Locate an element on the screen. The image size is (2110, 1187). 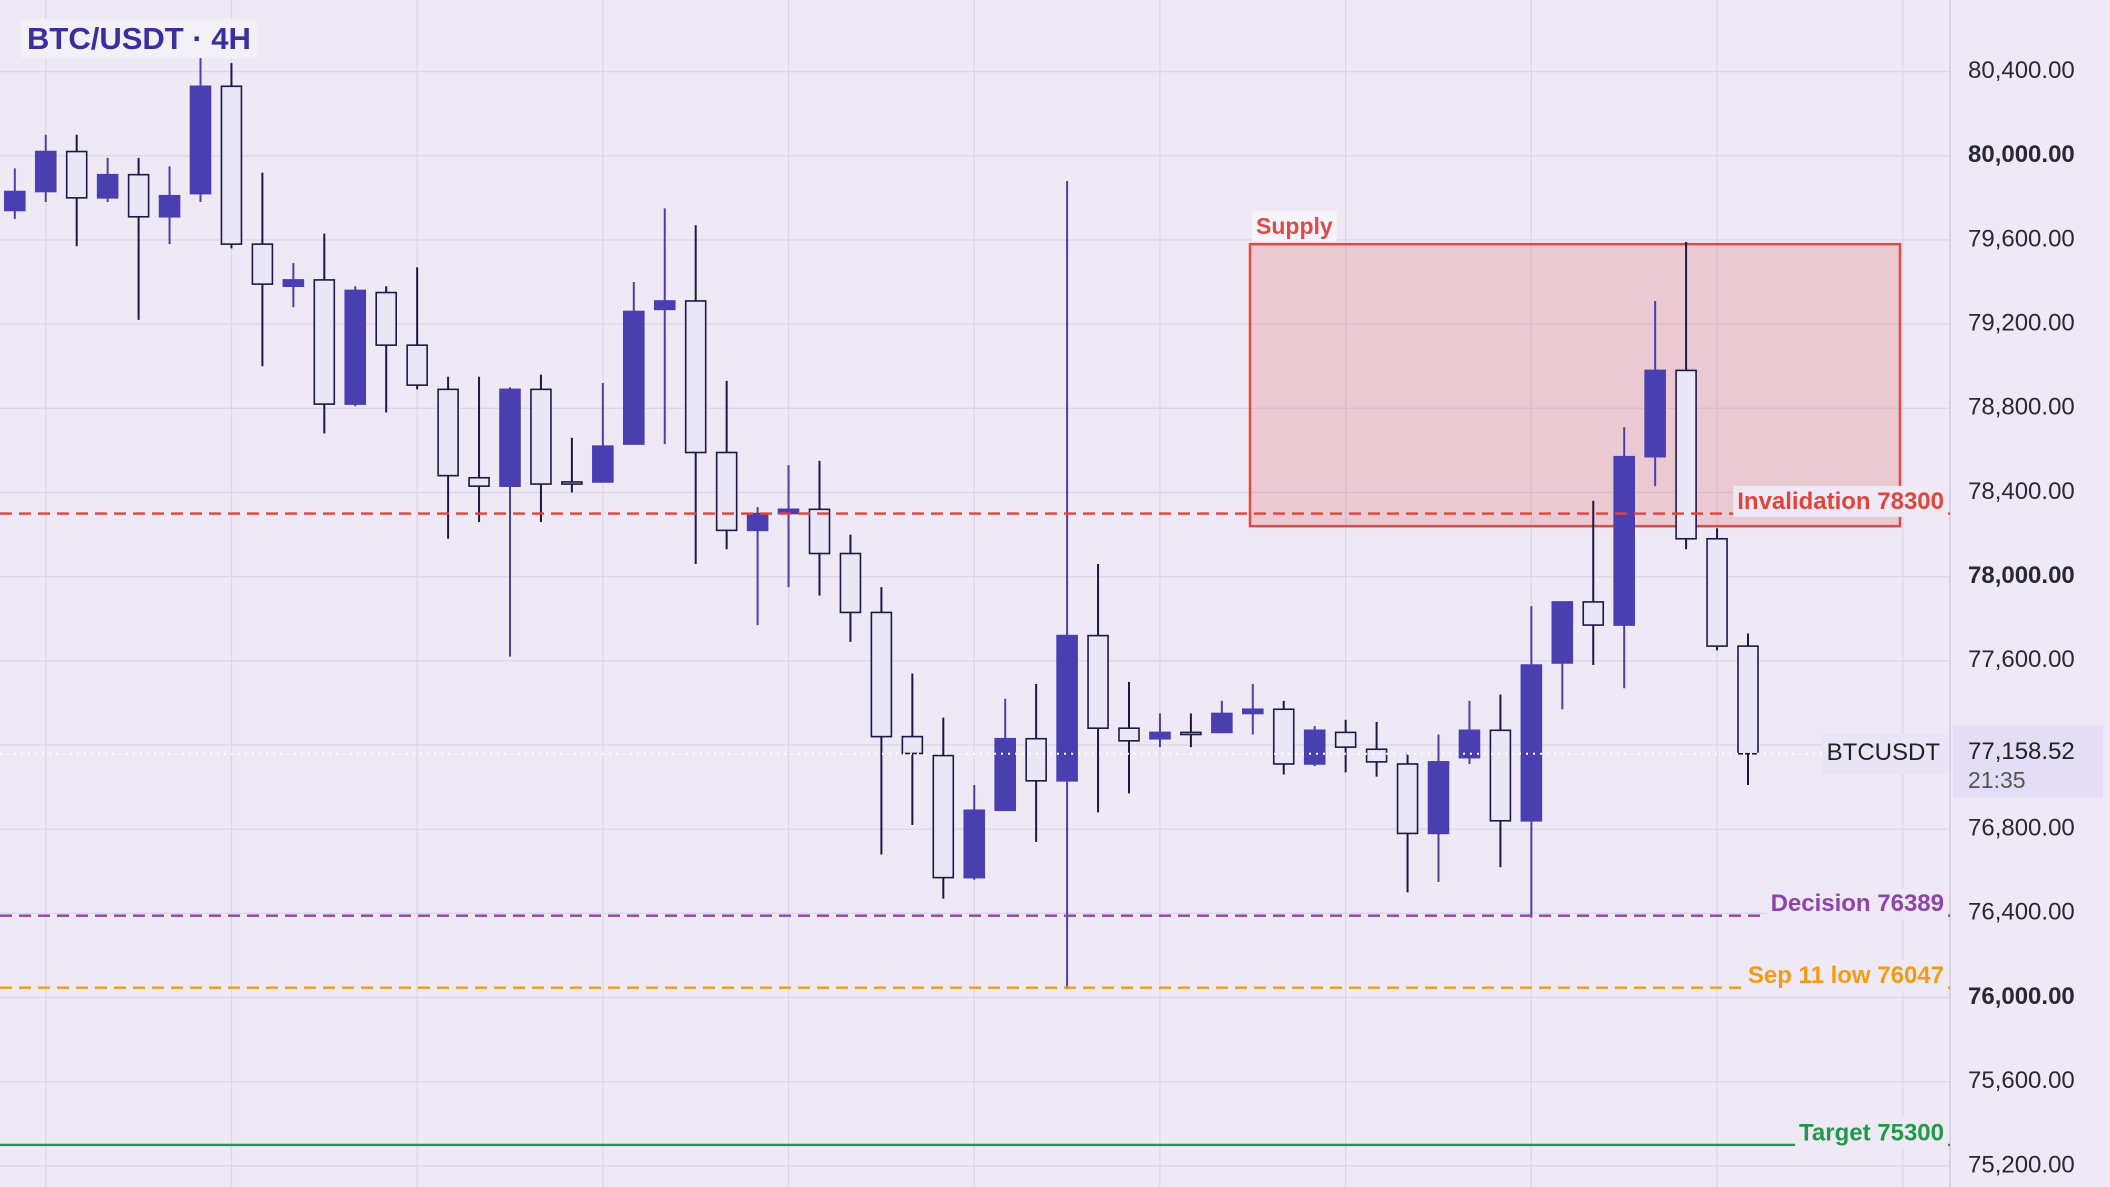
chart-title: BTC/USDT · 4H is located at coordinates (139, 38).